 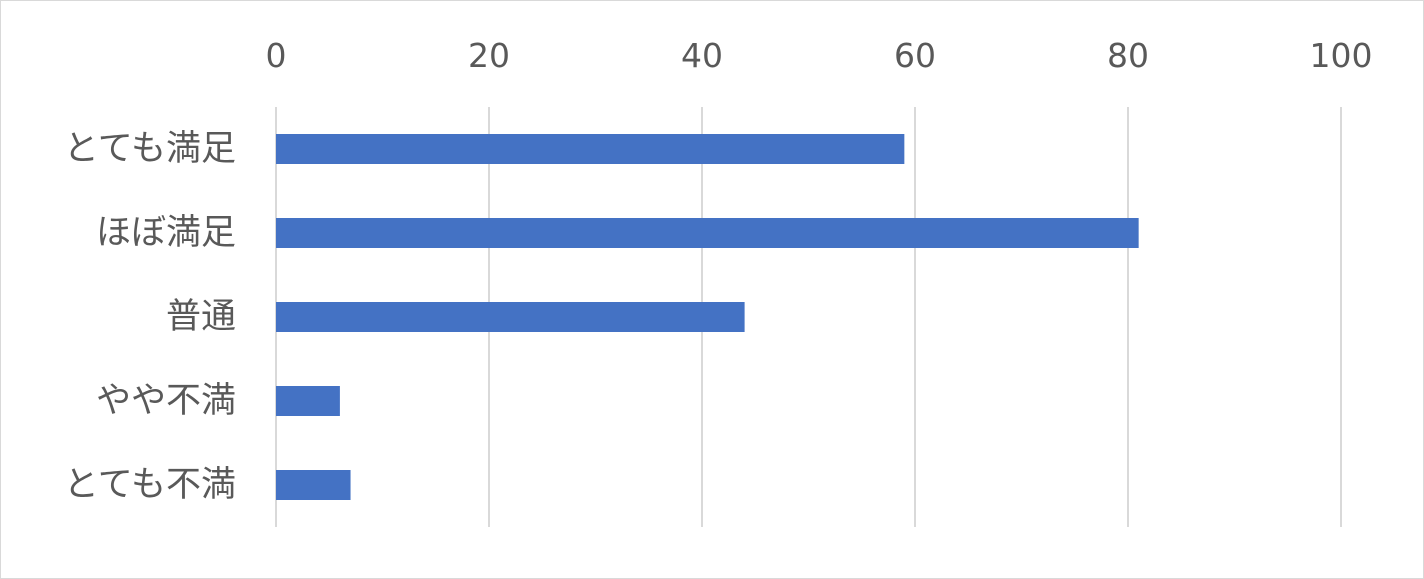 What do you see at coordinates (201, 317) in the screenshot?
I see `category-label: 普通` at bounding box center [201, 317].